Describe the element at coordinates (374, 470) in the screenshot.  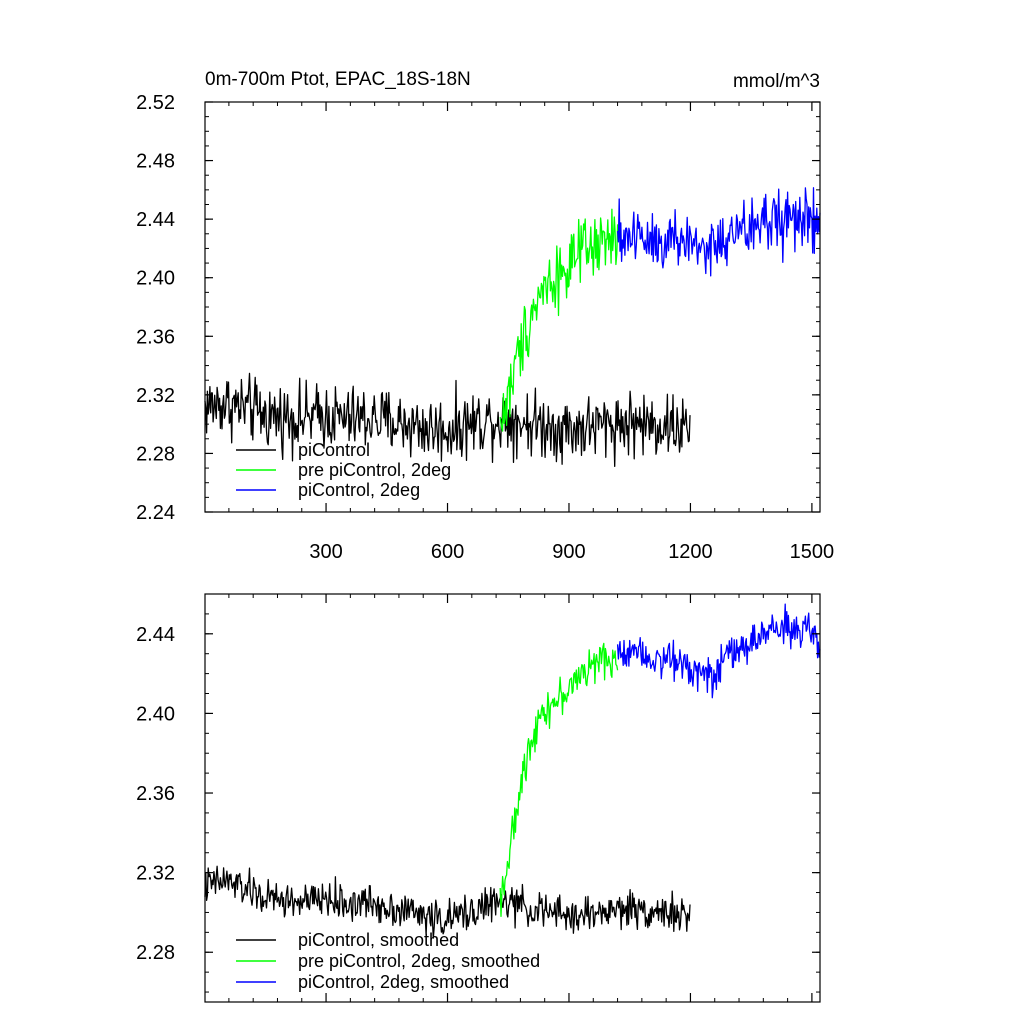
I see `legend-label-pre-picontrol-2deg: pre piControl, 2deg` at that location.